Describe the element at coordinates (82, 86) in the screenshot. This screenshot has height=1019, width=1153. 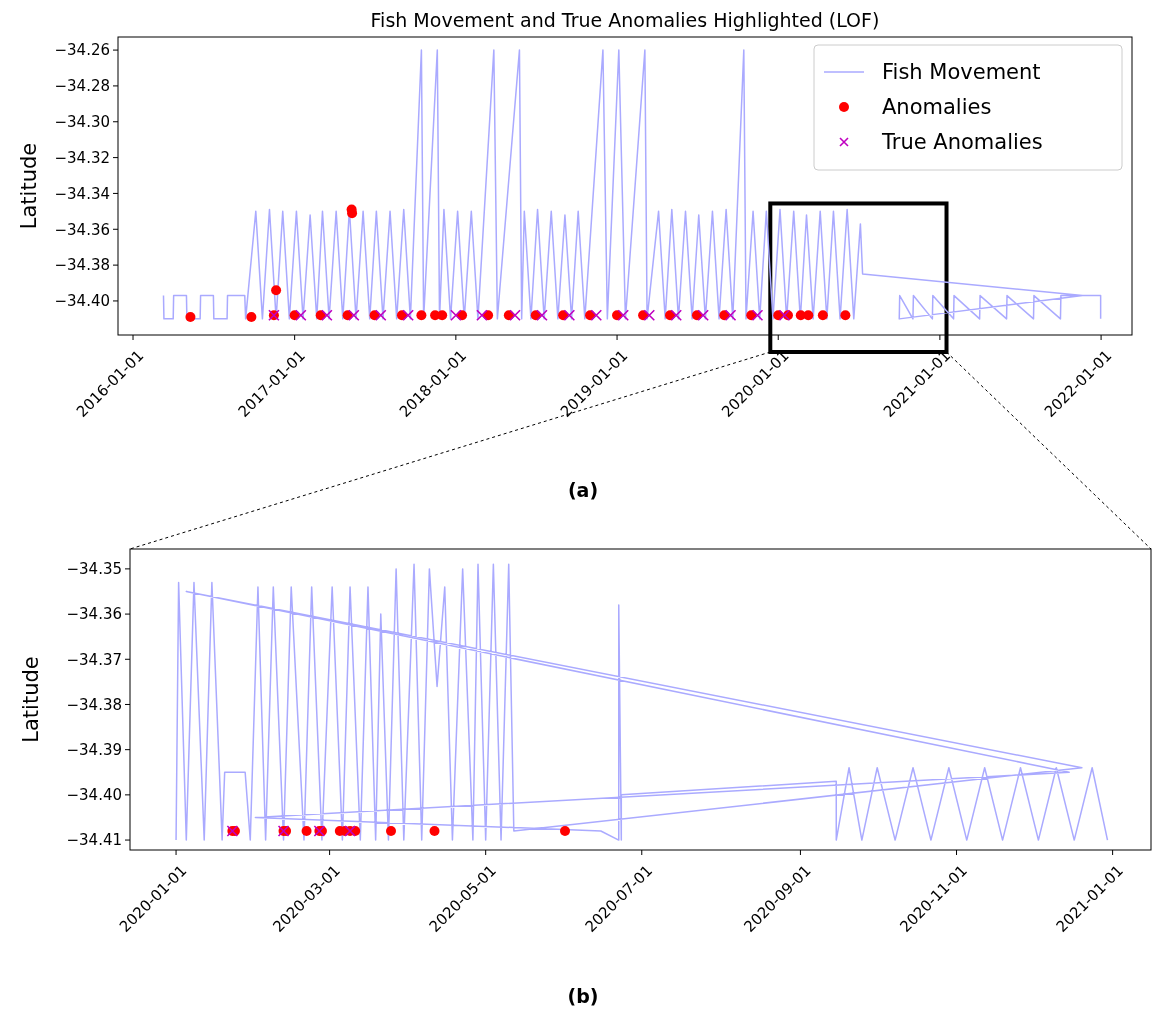
I see `y-tick-label: −34.28` at that location.